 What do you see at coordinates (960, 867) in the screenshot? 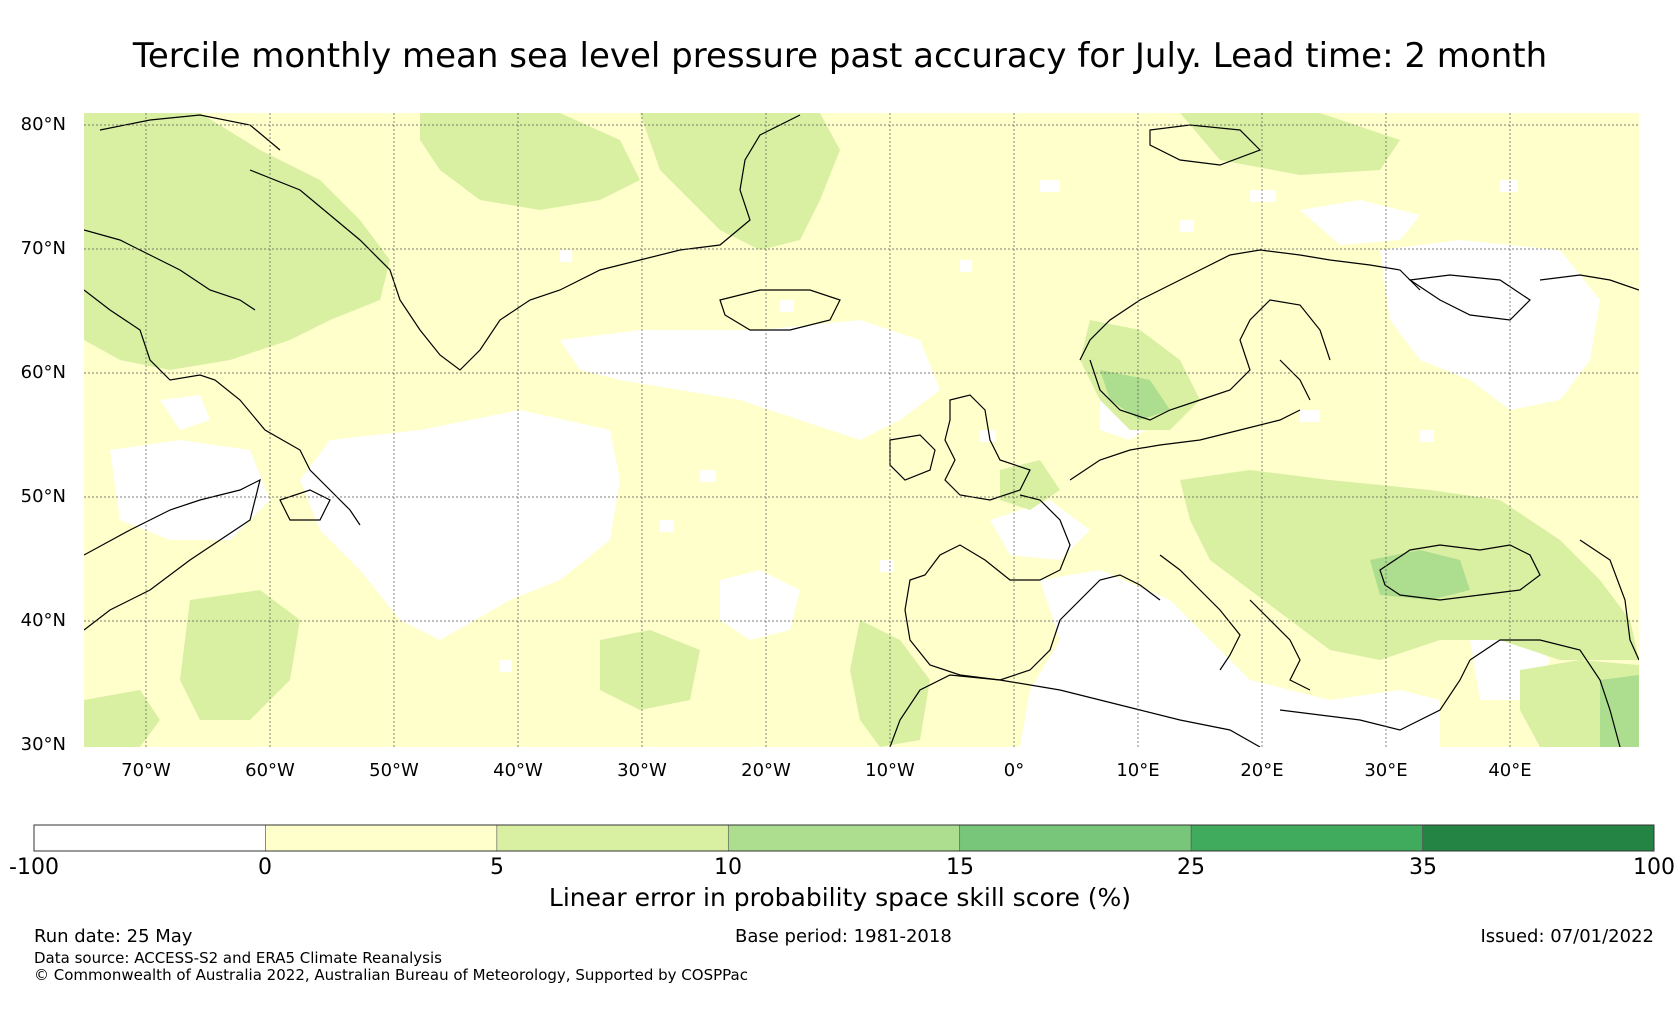
I see `colorbar-tick: 15` at bounding box center [960, 867].